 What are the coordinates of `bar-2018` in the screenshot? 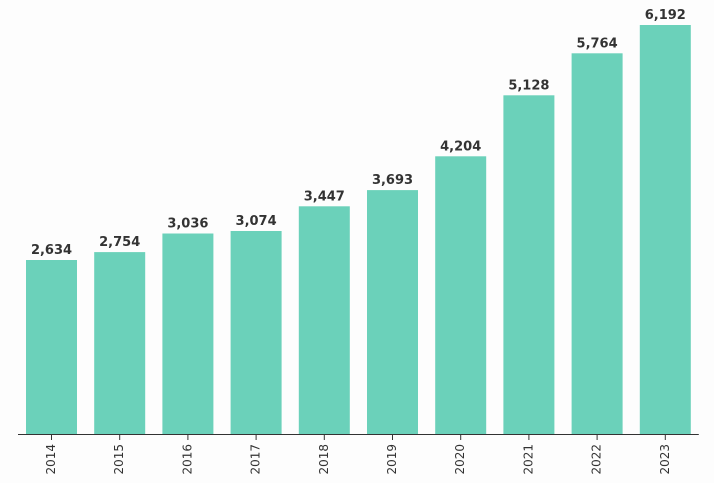 It's located at (324, 320).